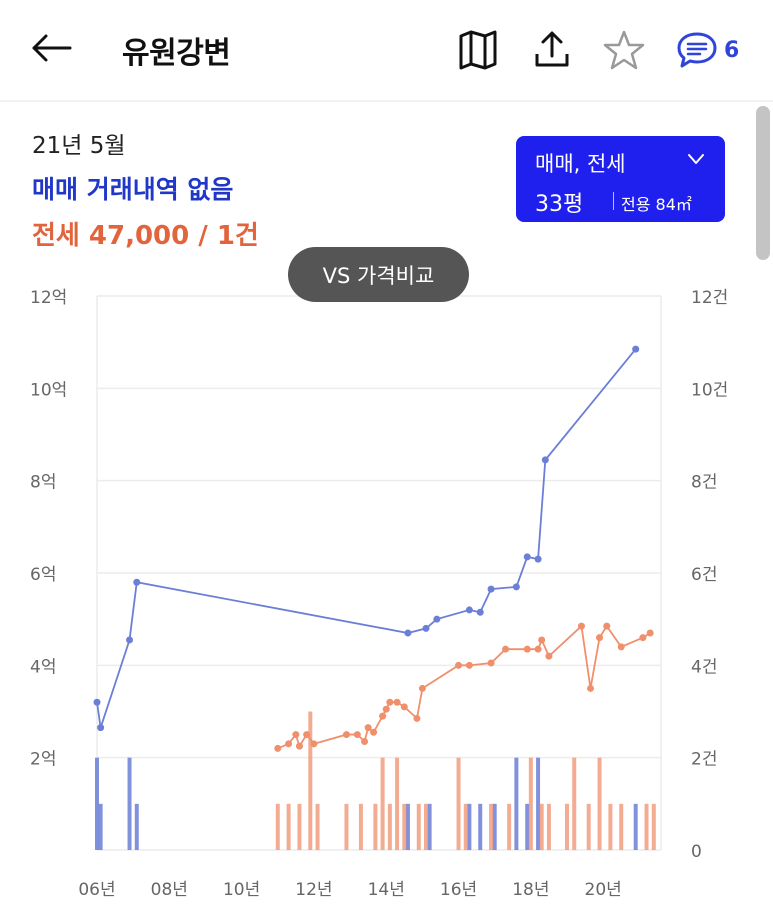  I want to click on selector-type: 매매, 전세, so click(580, 164).